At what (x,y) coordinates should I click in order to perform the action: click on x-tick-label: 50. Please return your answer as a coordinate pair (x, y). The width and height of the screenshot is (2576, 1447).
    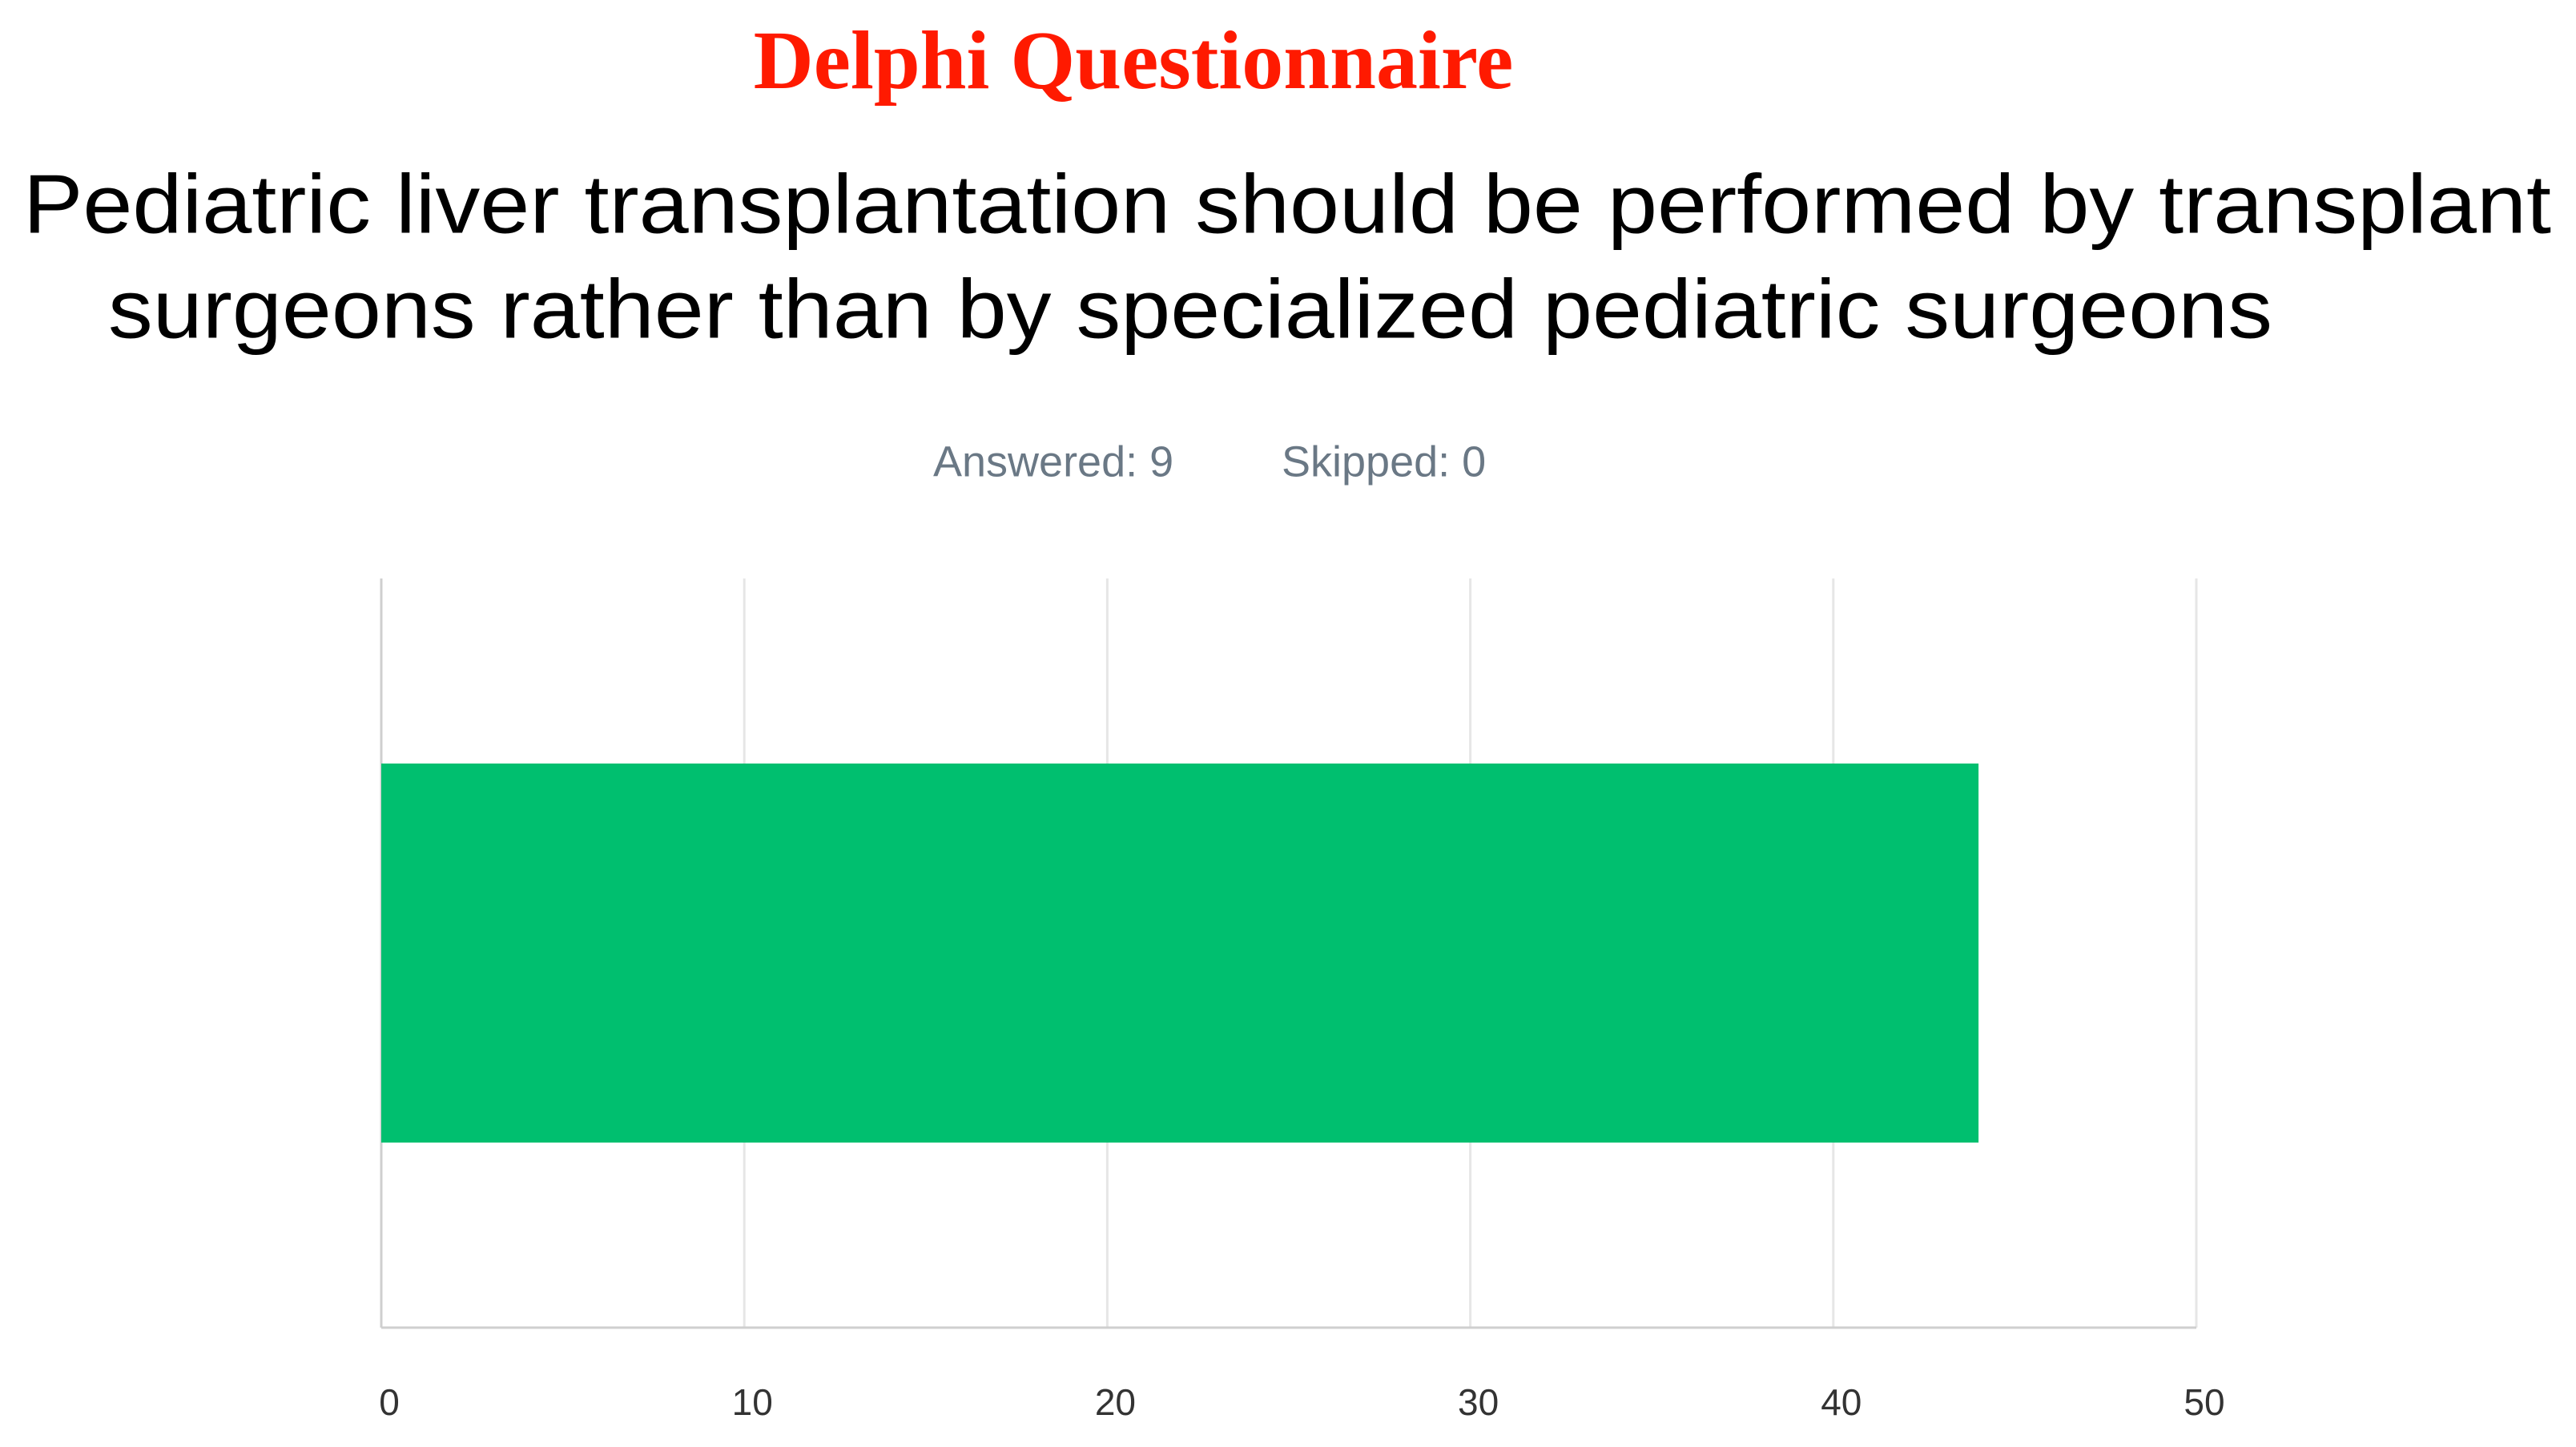
    Looking at the image, I should click on (2204, 1402).